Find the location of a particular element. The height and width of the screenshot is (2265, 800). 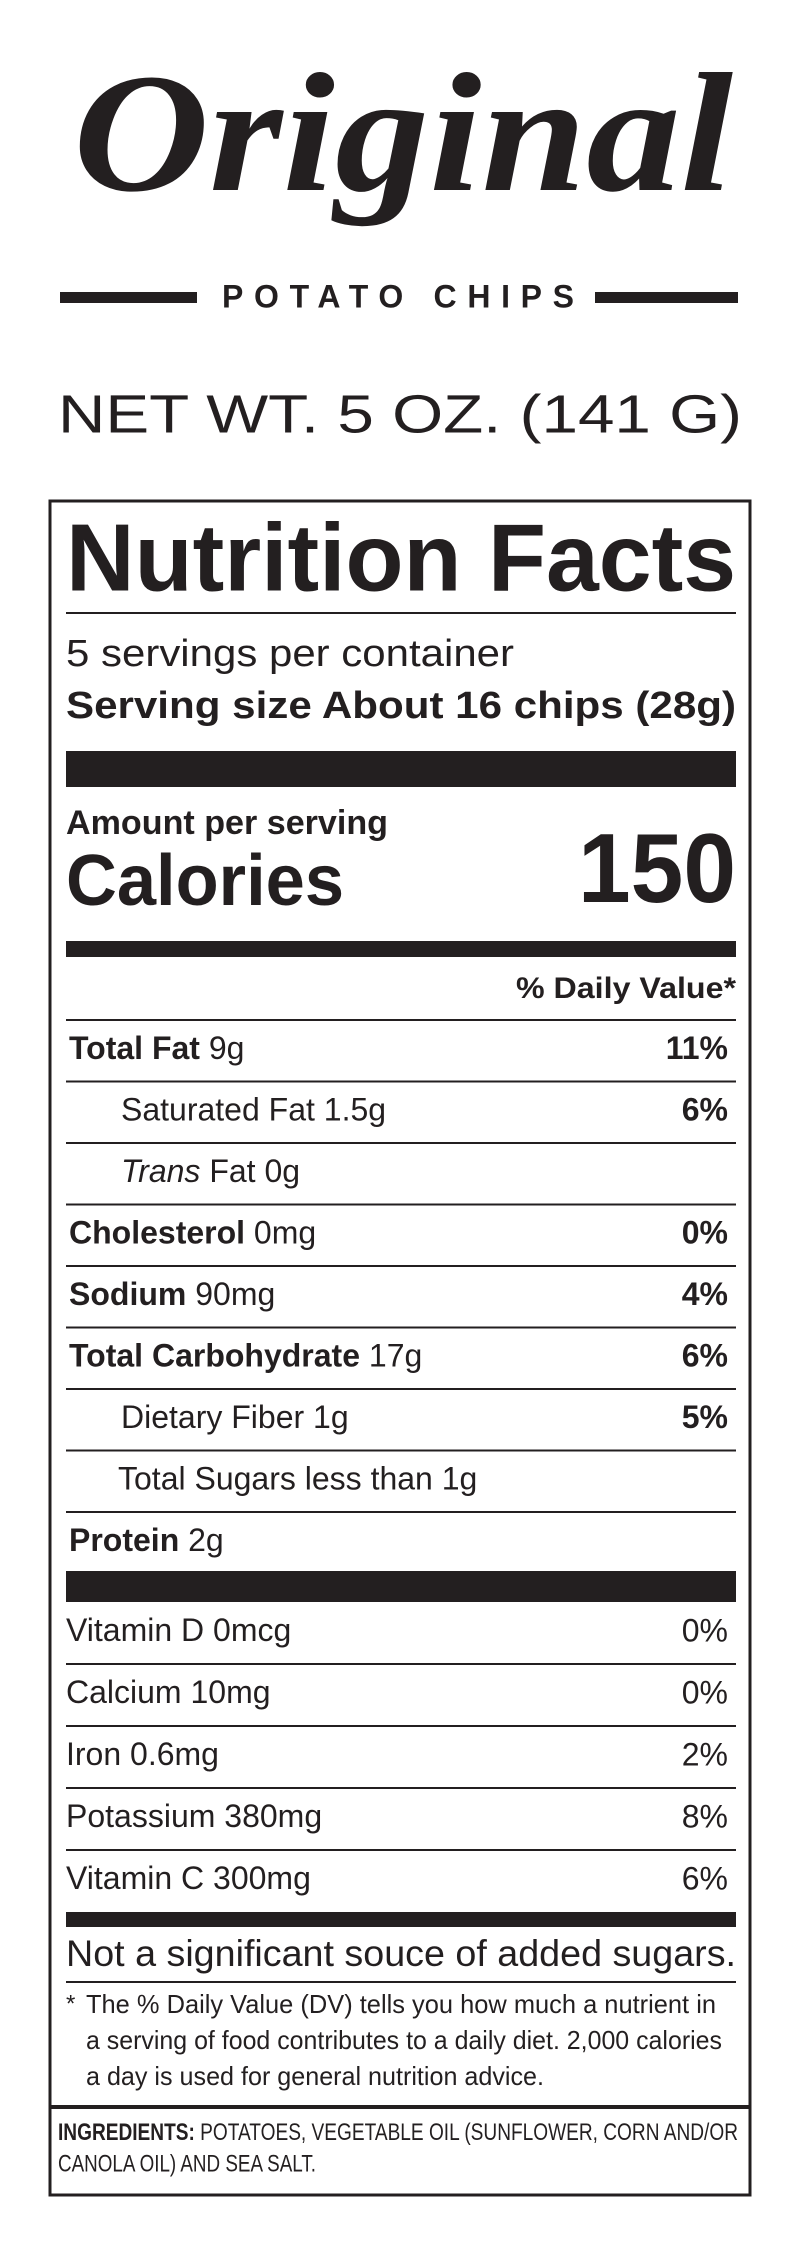

amount-per-serving: Amount per serving is located at coordinates (227, 823).